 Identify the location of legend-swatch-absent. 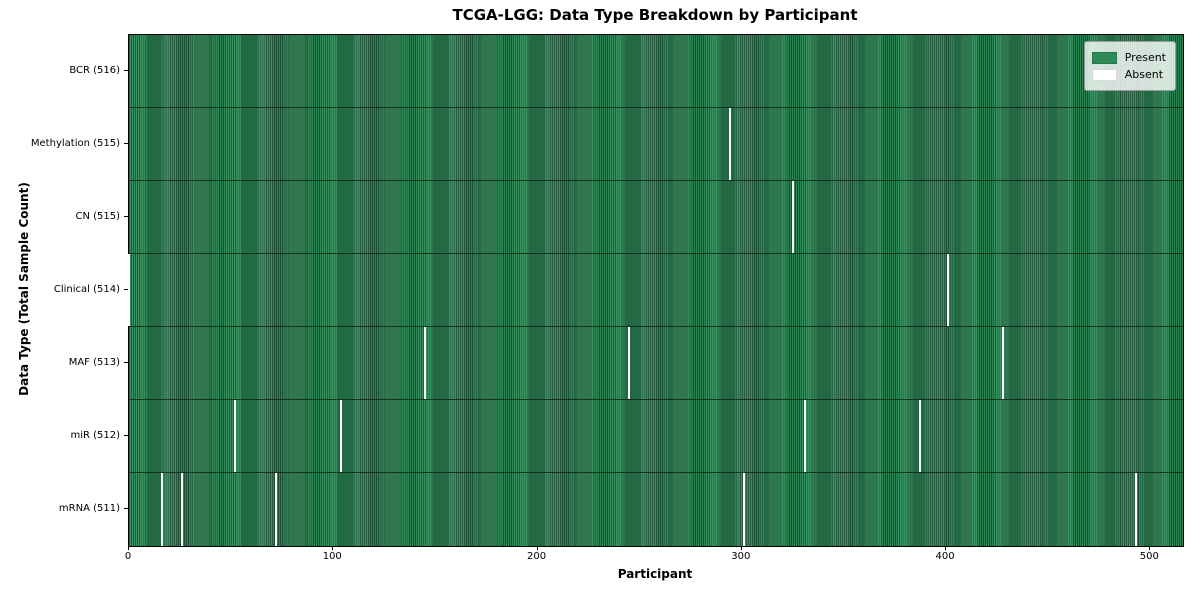
(1104, 74).